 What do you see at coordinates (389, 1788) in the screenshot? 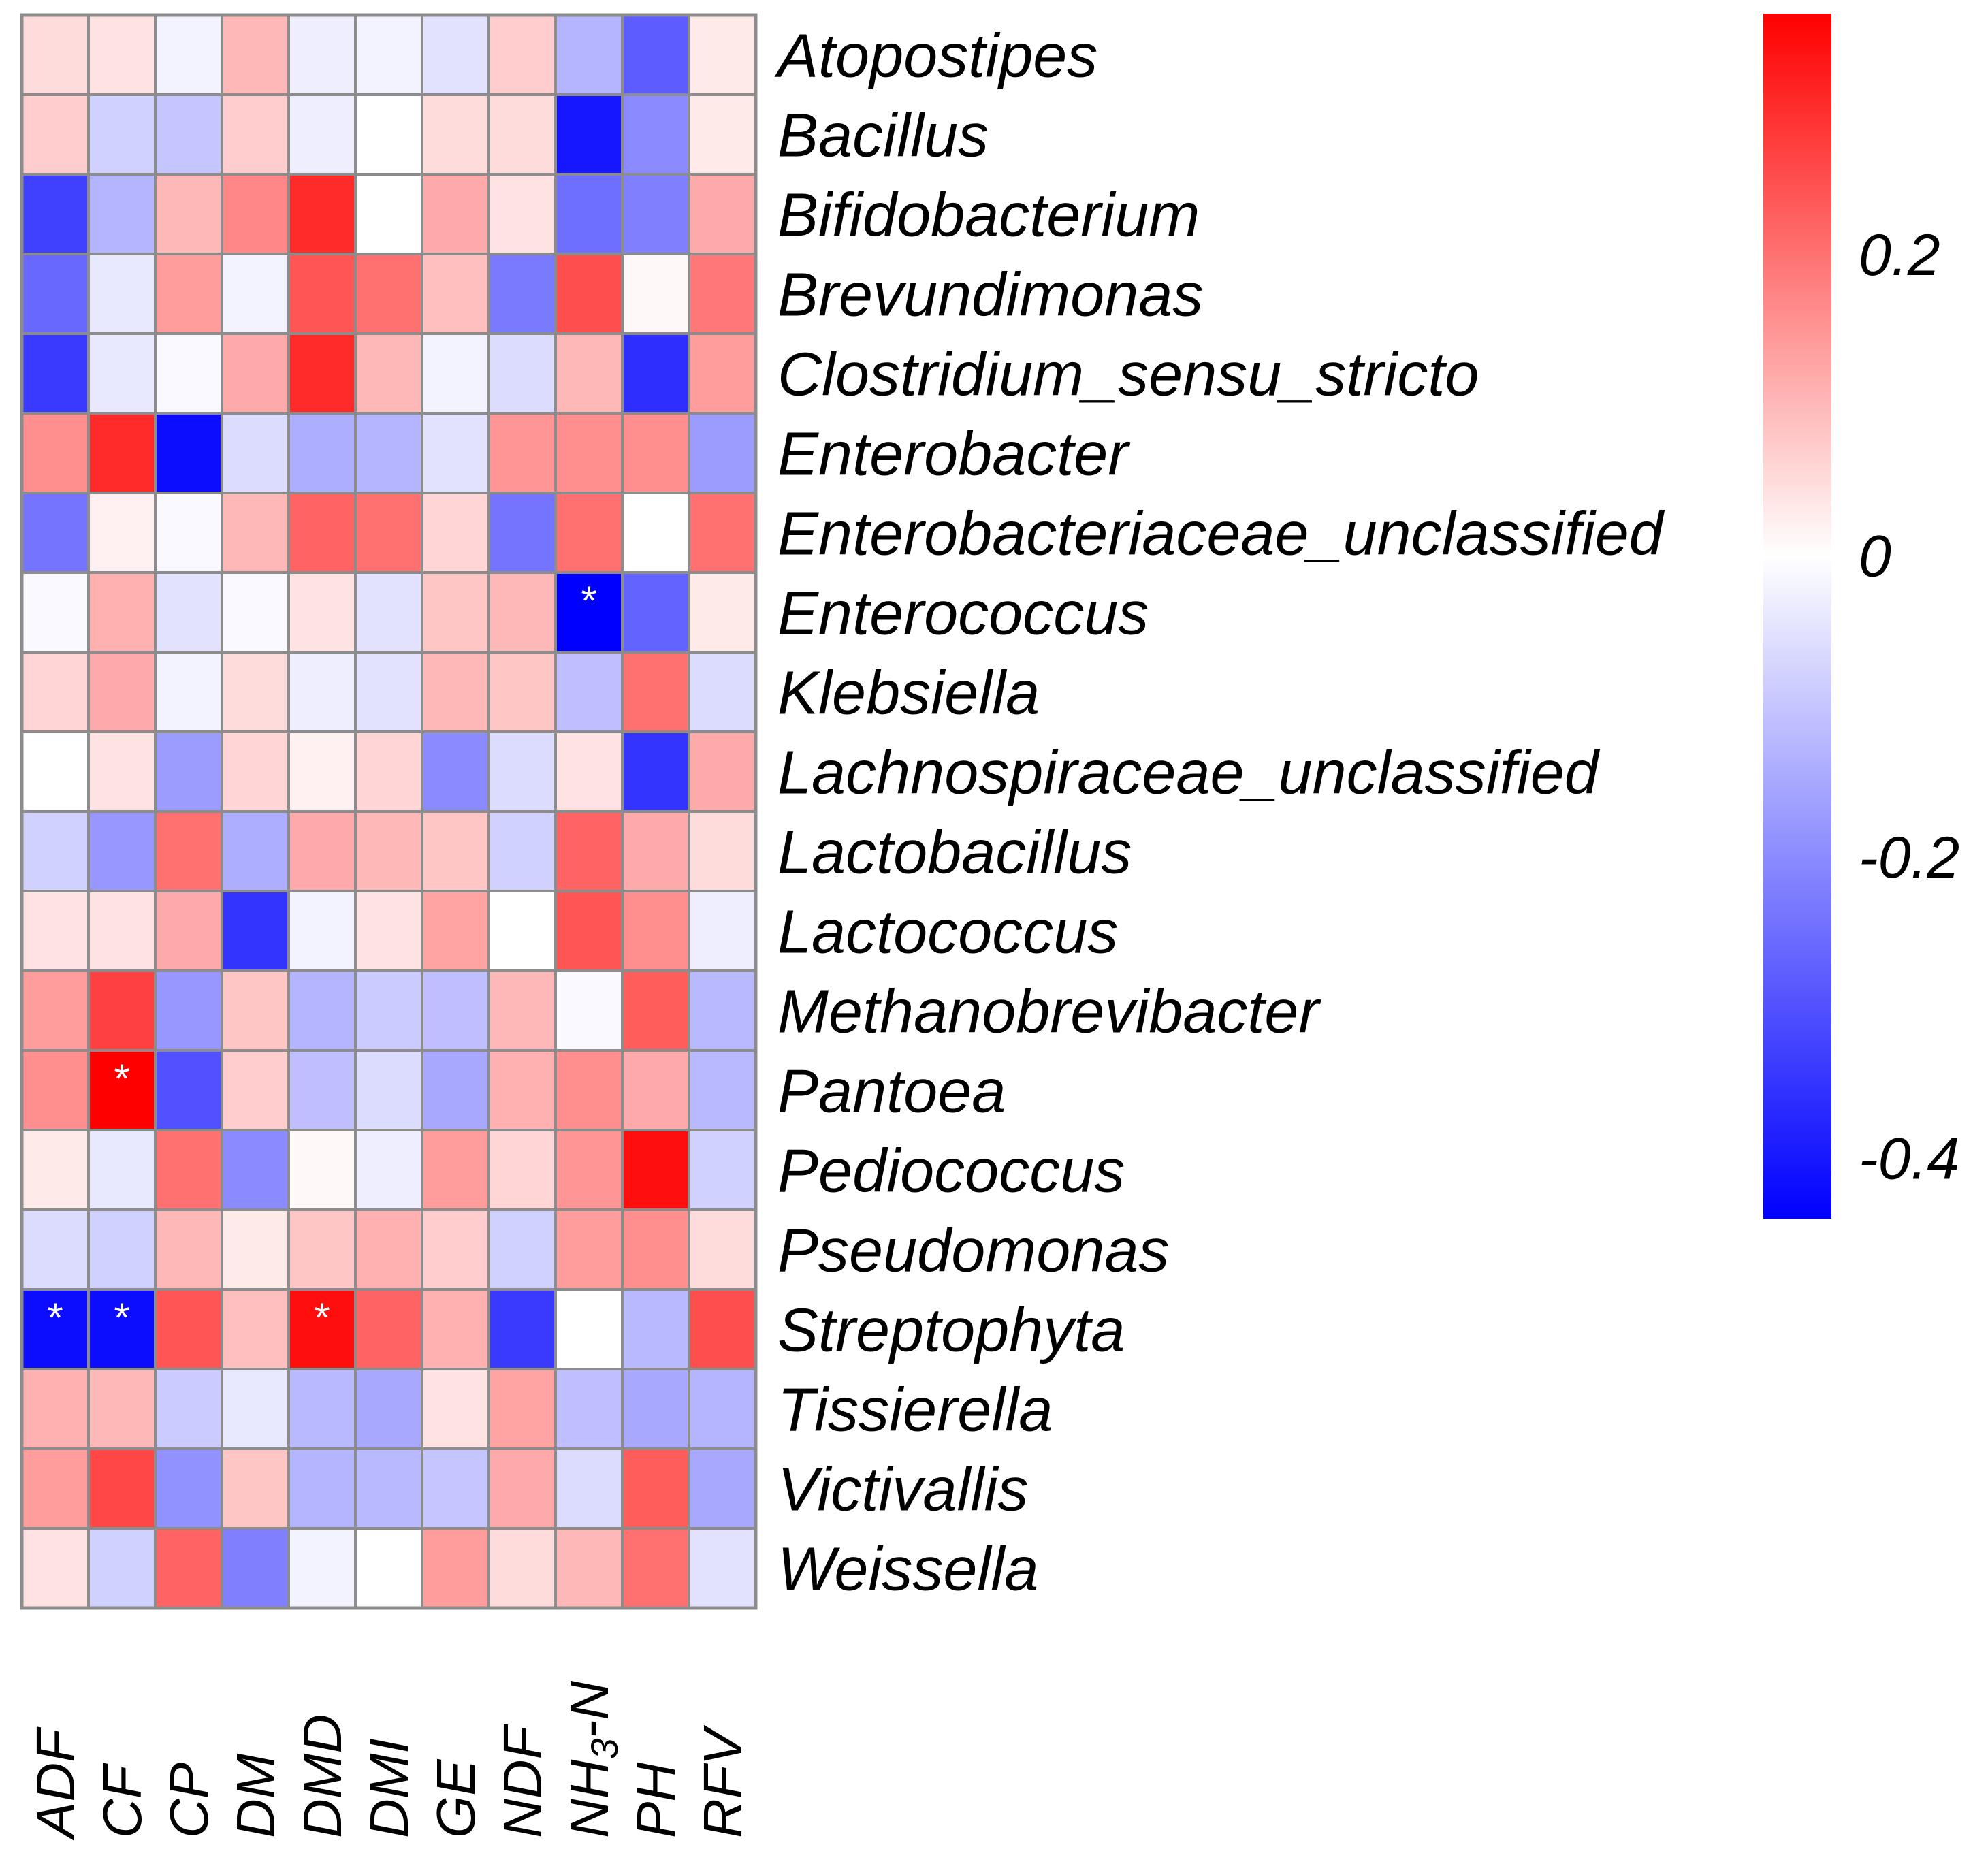
I see `column-label: DMI` at bounding box center [389, 1788].